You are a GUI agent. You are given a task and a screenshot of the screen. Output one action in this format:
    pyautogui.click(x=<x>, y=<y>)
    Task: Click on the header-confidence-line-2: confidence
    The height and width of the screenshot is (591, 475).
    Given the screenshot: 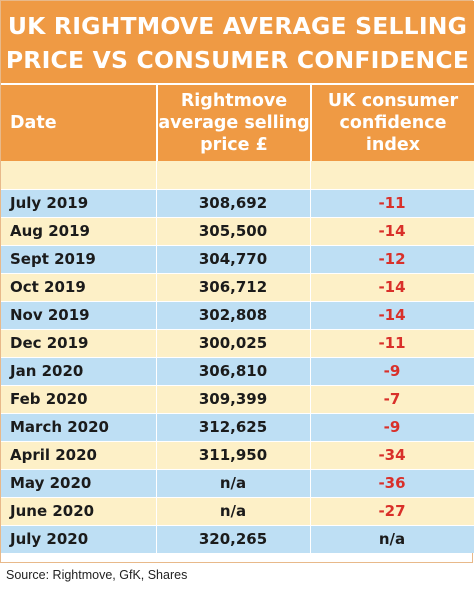 What is the action you would take?
    pyautogui.click(x=393, y=123)
    